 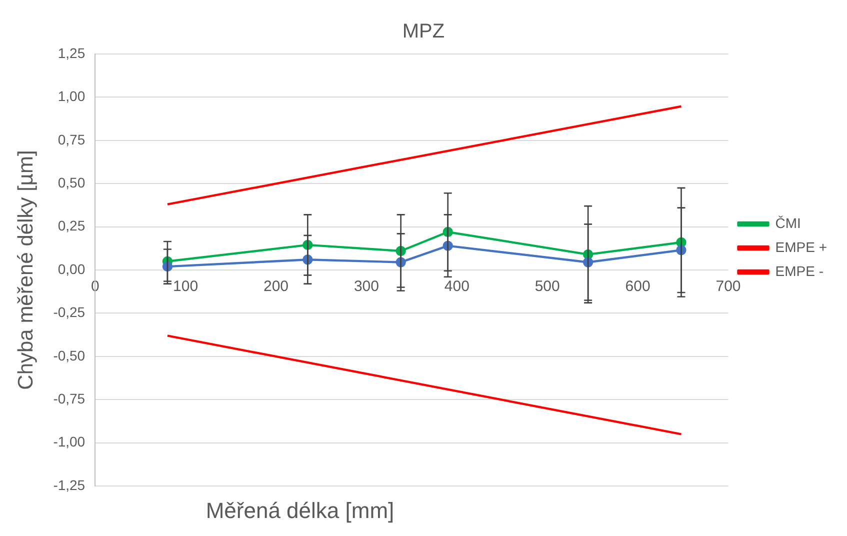 I want to click on x-tick-label: 700, so click(x=728, y=287).